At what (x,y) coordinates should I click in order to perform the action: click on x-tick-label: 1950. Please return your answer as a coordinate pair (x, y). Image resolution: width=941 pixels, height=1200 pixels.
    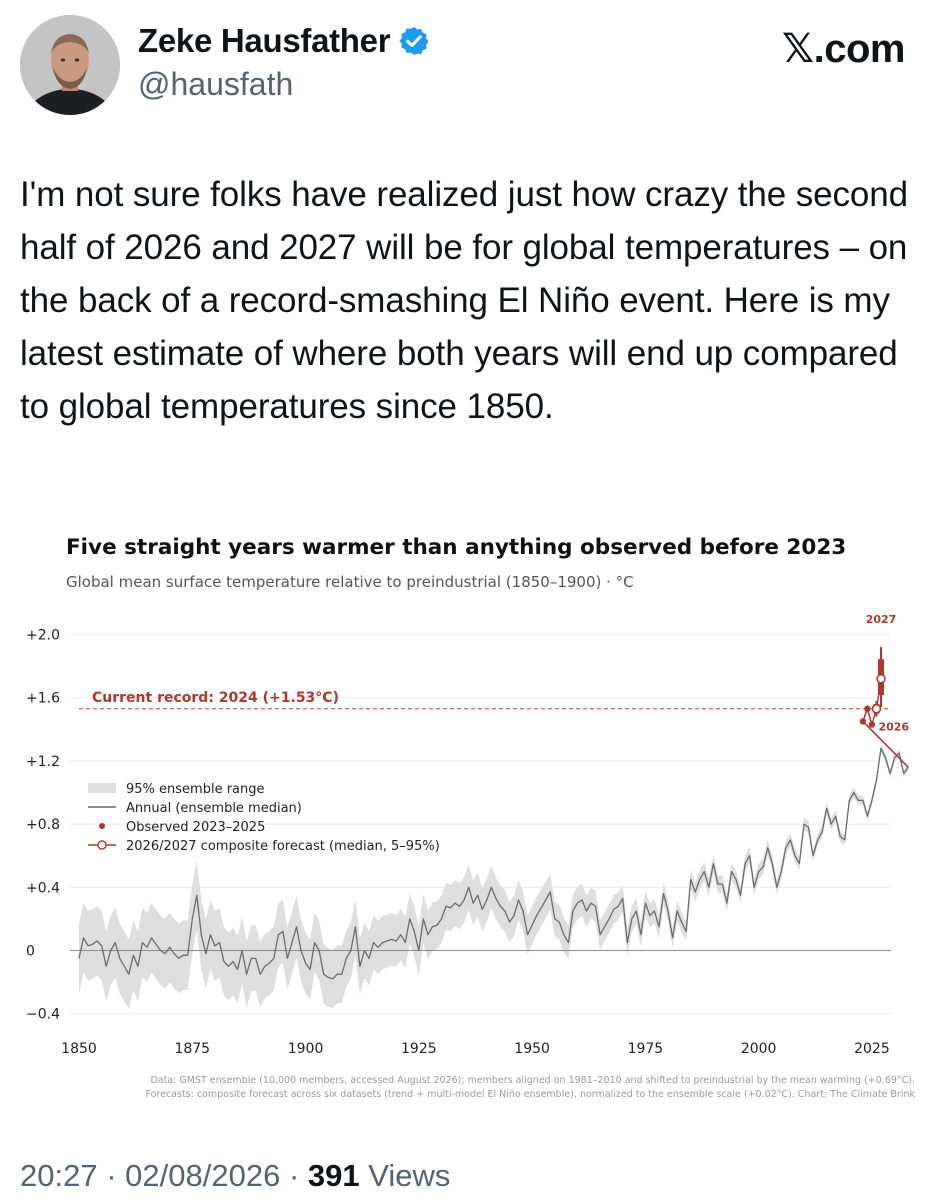
    Looking at the image, I should click on (532, 1049).